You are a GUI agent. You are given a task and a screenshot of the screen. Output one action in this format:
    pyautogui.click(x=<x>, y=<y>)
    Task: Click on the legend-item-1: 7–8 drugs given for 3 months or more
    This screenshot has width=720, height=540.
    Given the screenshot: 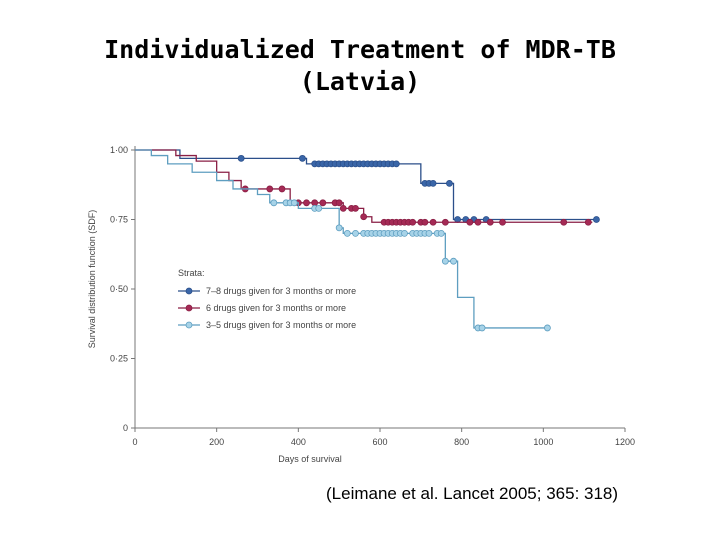 What is the action you would take?
    pyautogui.click(x=267, y=291)
    